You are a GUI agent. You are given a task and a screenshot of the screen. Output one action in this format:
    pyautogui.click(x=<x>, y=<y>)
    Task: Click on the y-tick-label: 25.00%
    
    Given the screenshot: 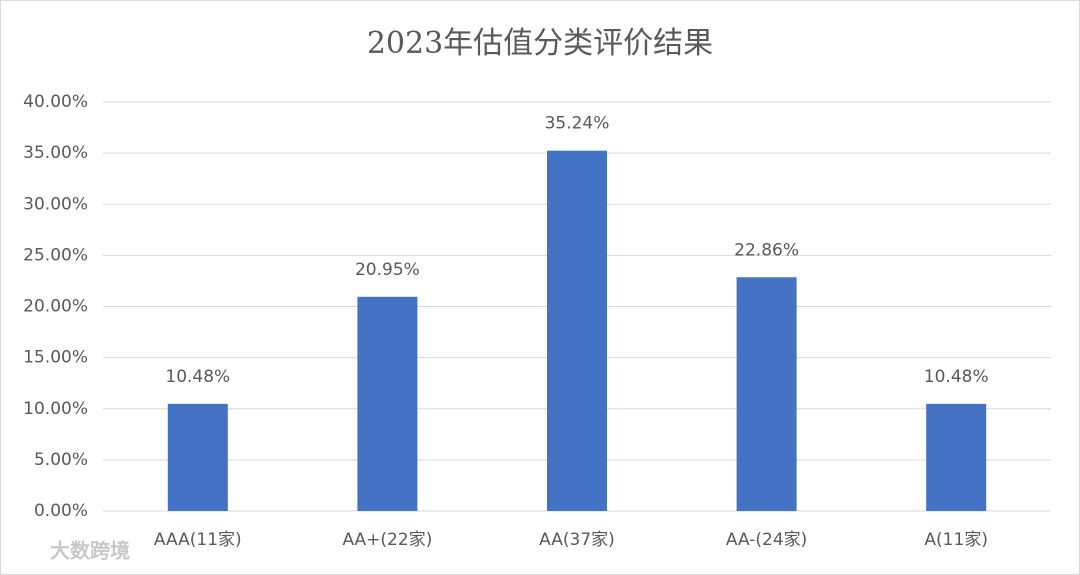 What is the action you would take?
    pyautogui.click(x=55, y=255)
    